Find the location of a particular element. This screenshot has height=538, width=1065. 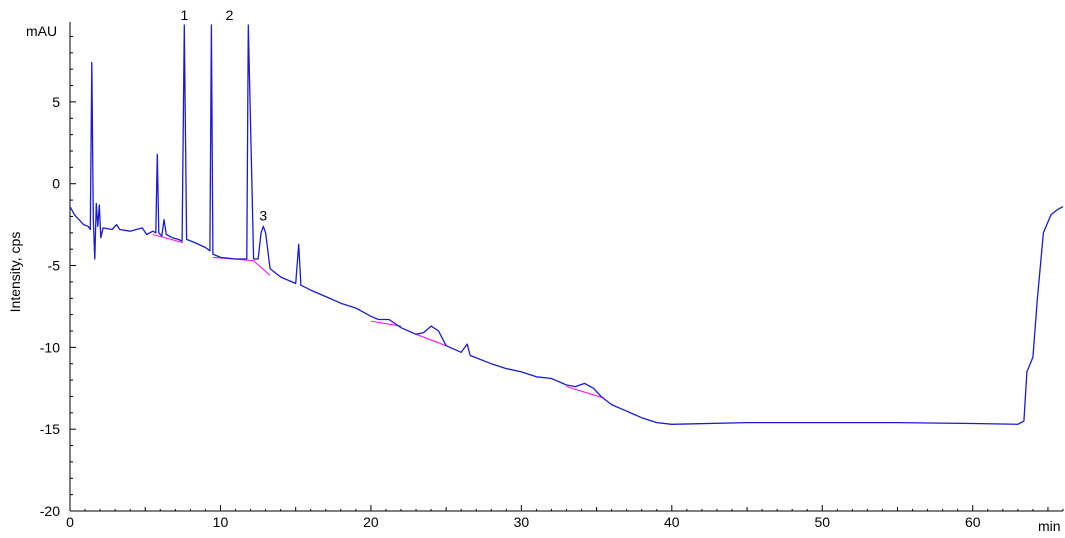

y-axis-label: Intensity, cps is located at coordinates (15, 272).